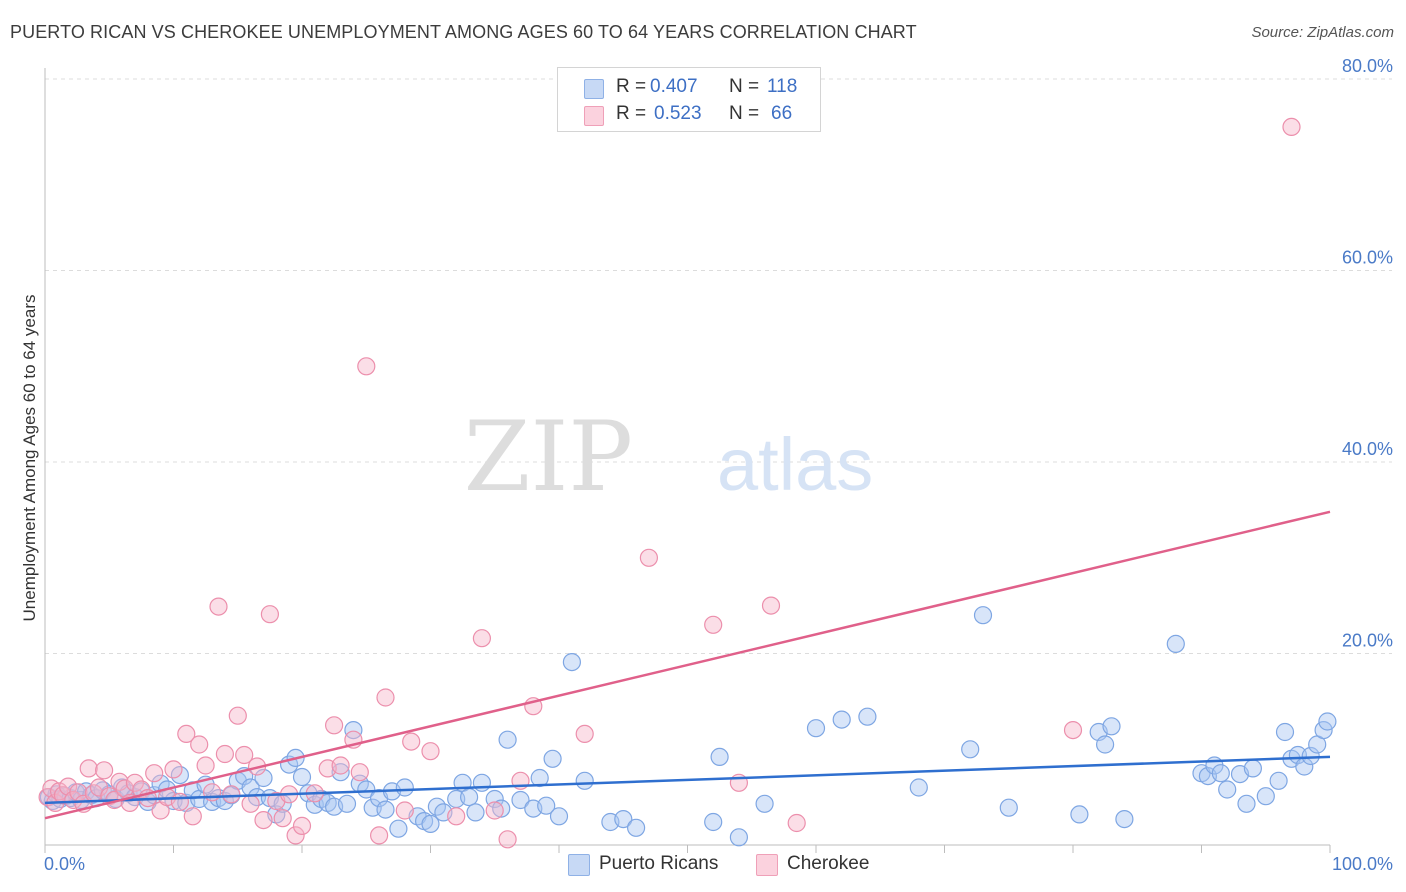 This screenshot has width=1406, height=892. What do you see at coordinates (594, 89) in the screenshot?
I see `legend-swatch-puerto-ricans` at bounding box center [594, 89].